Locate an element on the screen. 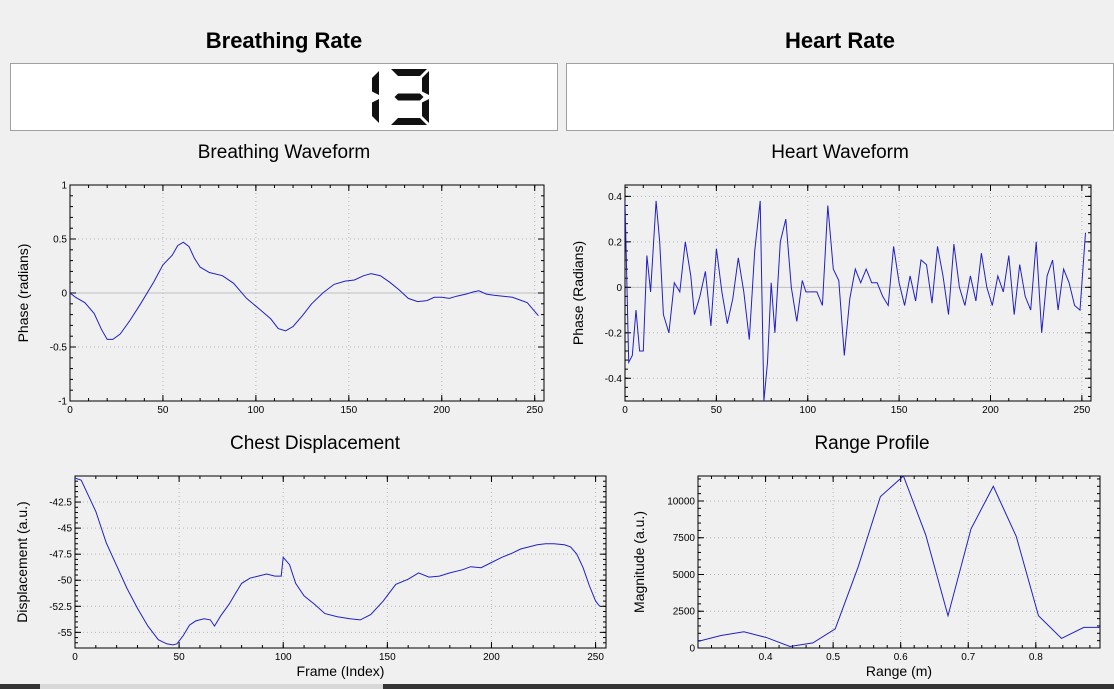 This screenshot has height=689, width=1114. breath-y-tick-label: -1 is located at coordinates (62, 402).